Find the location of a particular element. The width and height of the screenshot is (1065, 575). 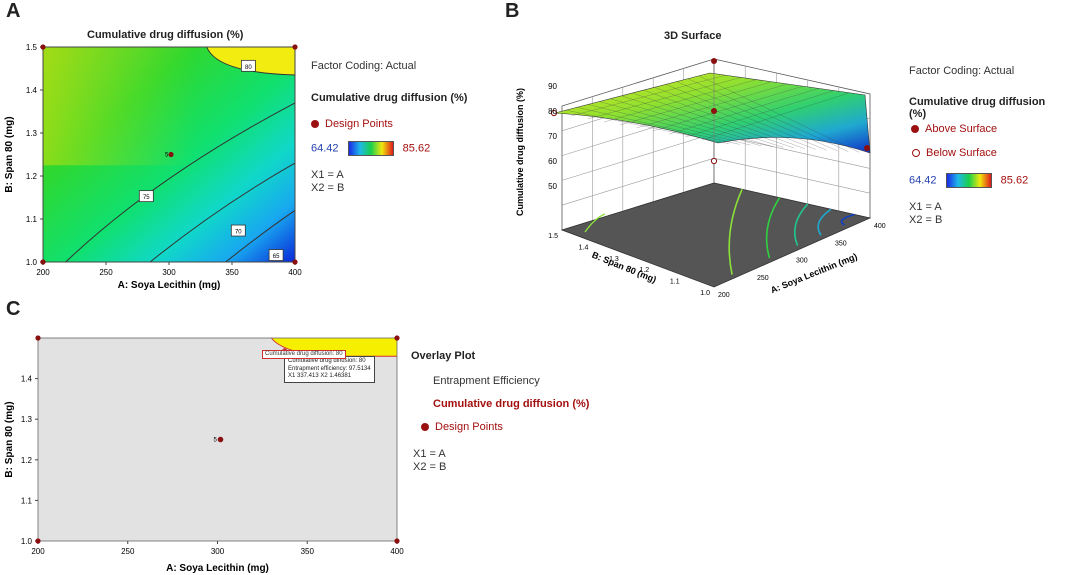

below-surface-point is located at coordinates (554, 113).